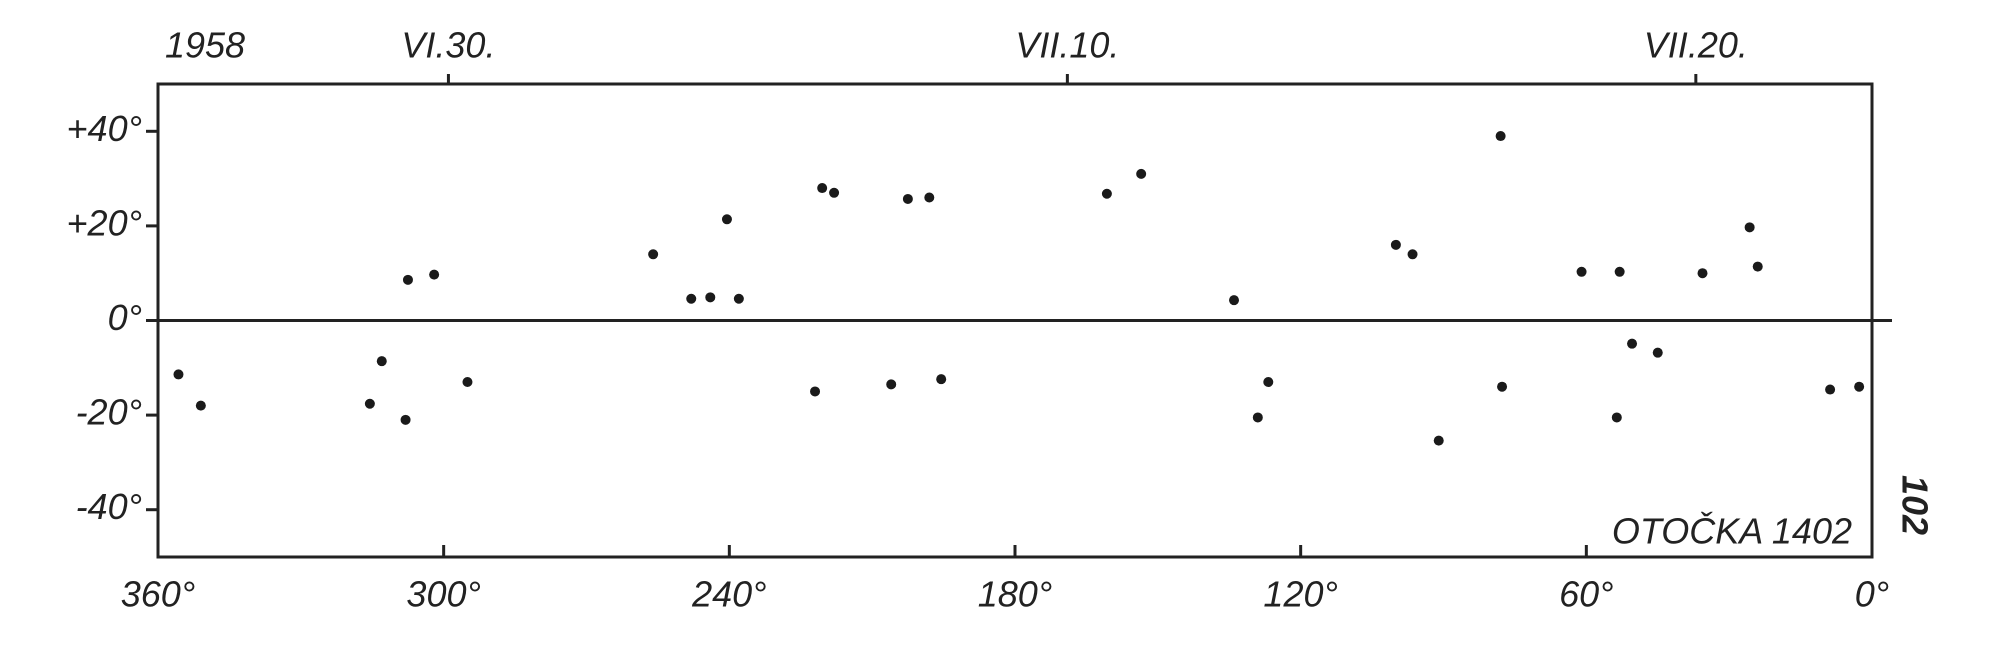 The height and width of the screenshot is (648, 2000). Describe the element at coordinates (1914, 505) in the screenshot. I see `page-number: 102` at that location.